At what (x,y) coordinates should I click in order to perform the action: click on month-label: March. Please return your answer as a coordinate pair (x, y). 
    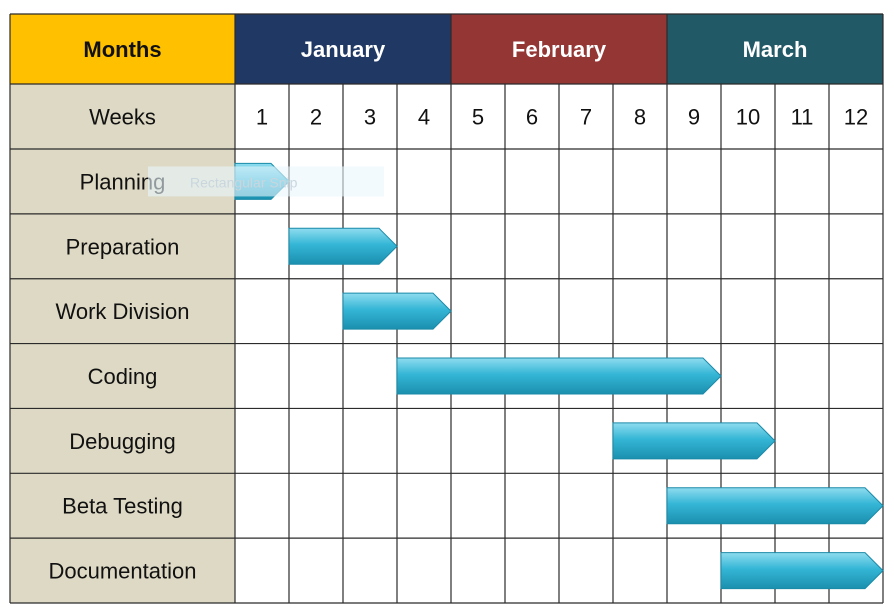
    Looking at the image, I should click on (775, 49).